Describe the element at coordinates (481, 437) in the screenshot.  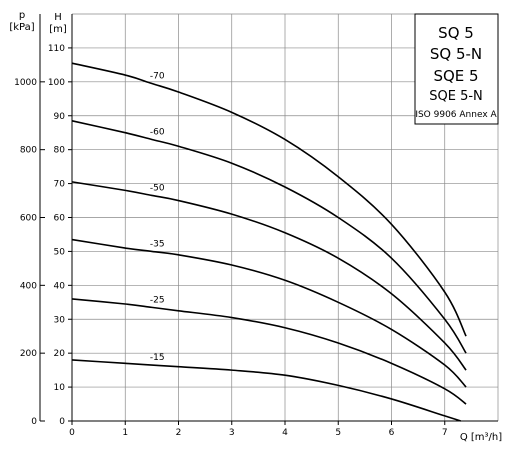
I see `x-axis-title: Q [m³/h]` at that location.